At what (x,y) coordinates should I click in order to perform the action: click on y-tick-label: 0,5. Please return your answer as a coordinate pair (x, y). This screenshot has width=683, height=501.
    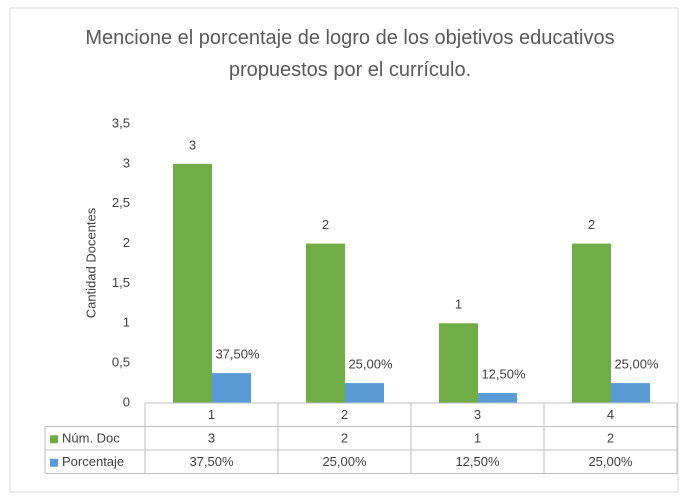
    Looking at the image, I should click on (121, 362).